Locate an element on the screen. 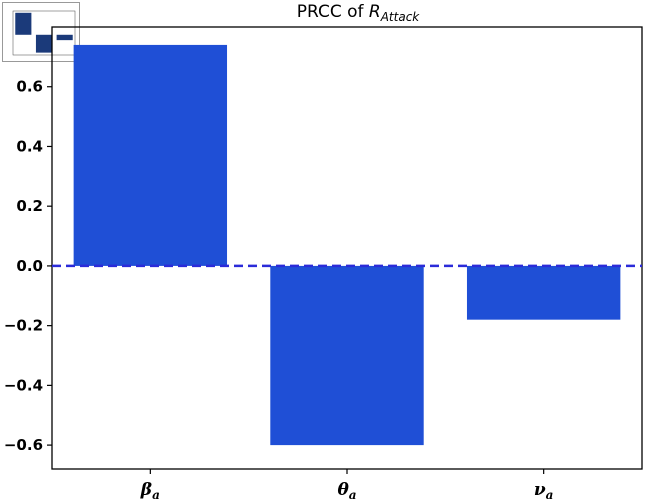 The height and width of the screenshot is (503, 650). thumbnail-chart is located at coordinates (44, 33).